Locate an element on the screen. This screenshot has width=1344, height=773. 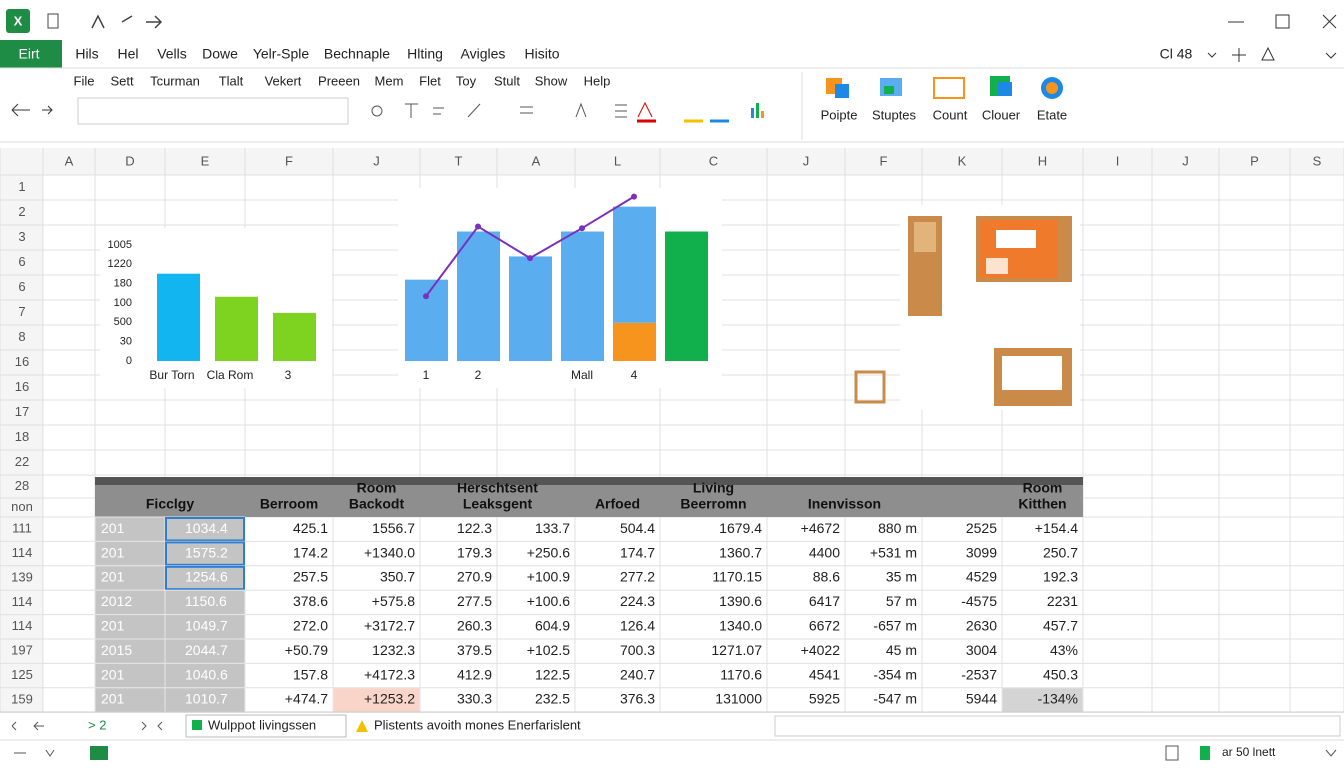
table-cell: 277.5 is located at coordinates (474, 601).